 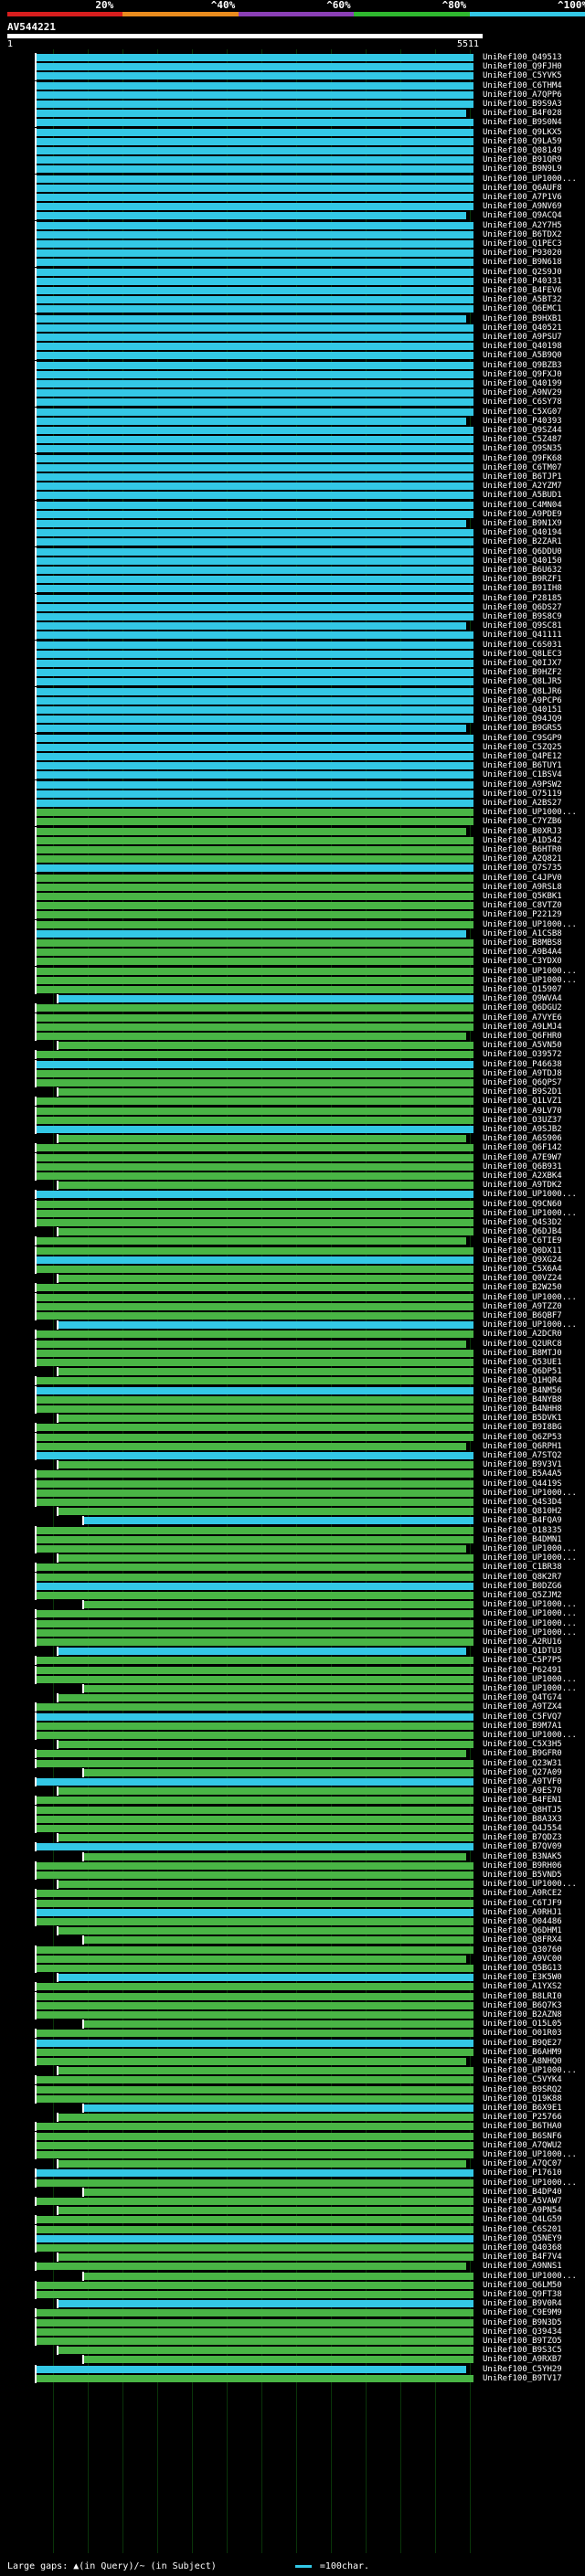 What do you see at coordinates (522, 589) in the screenshot?
I see `hit-label: UniRef100_B91IH8` at bounding box center [522, 589].